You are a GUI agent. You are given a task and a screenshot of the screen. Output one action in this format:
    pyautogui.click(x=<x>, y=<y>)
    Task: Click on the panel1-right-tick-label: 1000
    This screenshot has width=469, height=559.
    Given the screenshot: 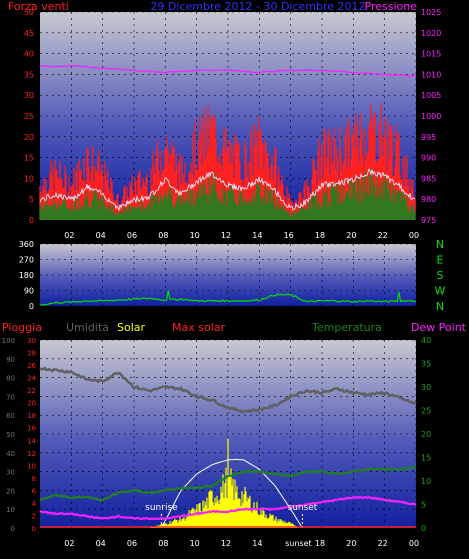 What is the action you would take?
    pyautogui.click(x=431, y=116)
    